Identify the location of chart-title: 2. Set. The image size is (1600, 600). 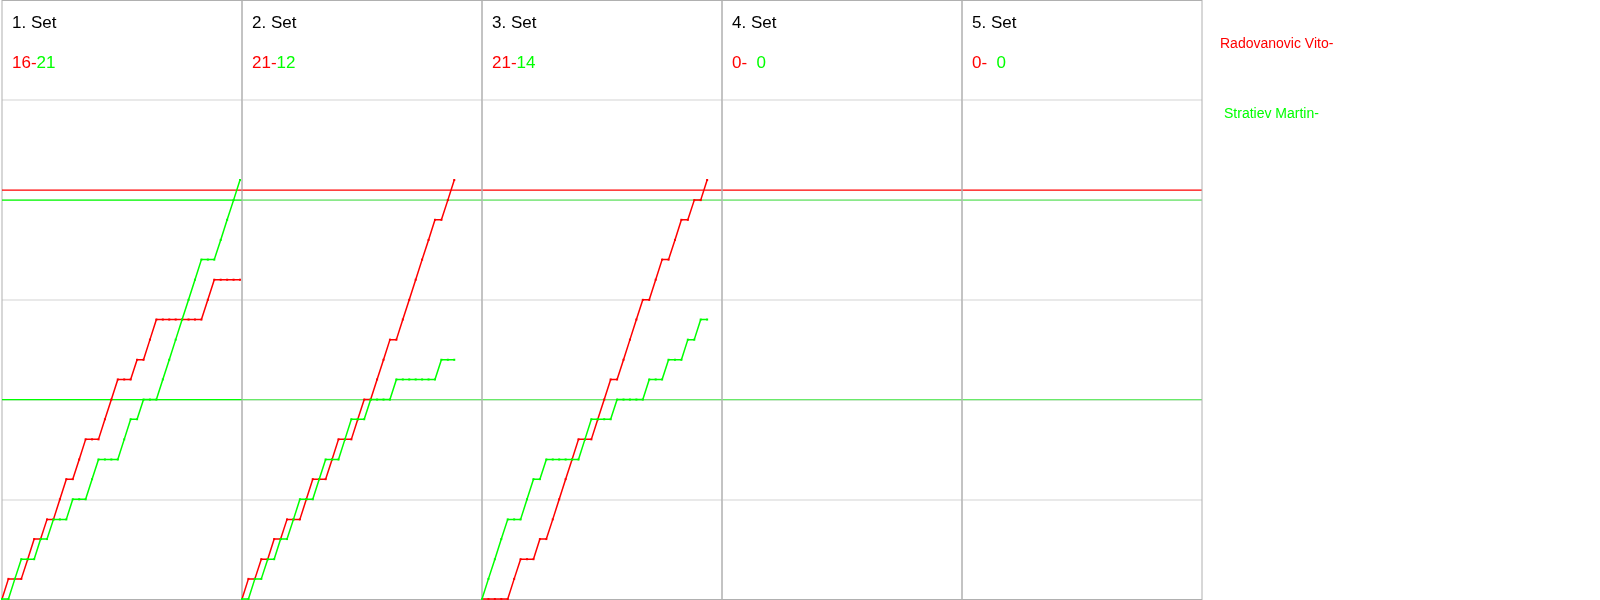
(274, 22).